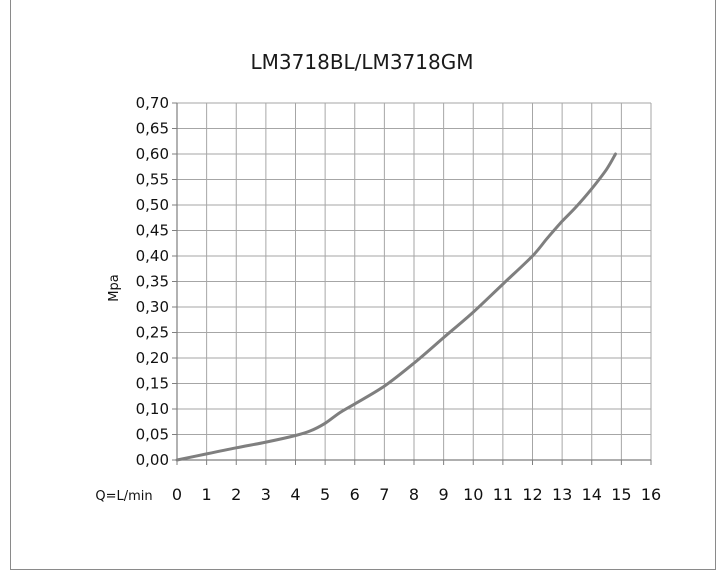 This screenshot has height=573, width=728. What do you see at coordinates (152, 460) in the screenshot?
I see `y-tick-label: 0,00` at bounding box center [152, 460].